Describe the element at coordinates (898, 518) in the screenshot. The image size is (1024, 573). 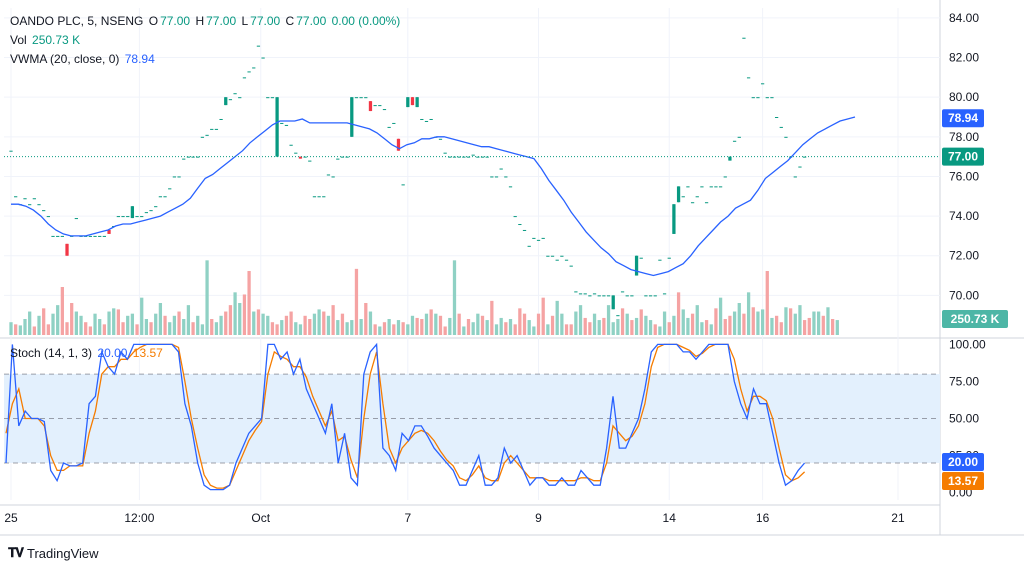
I see `time-tick-label: 21` at that location.